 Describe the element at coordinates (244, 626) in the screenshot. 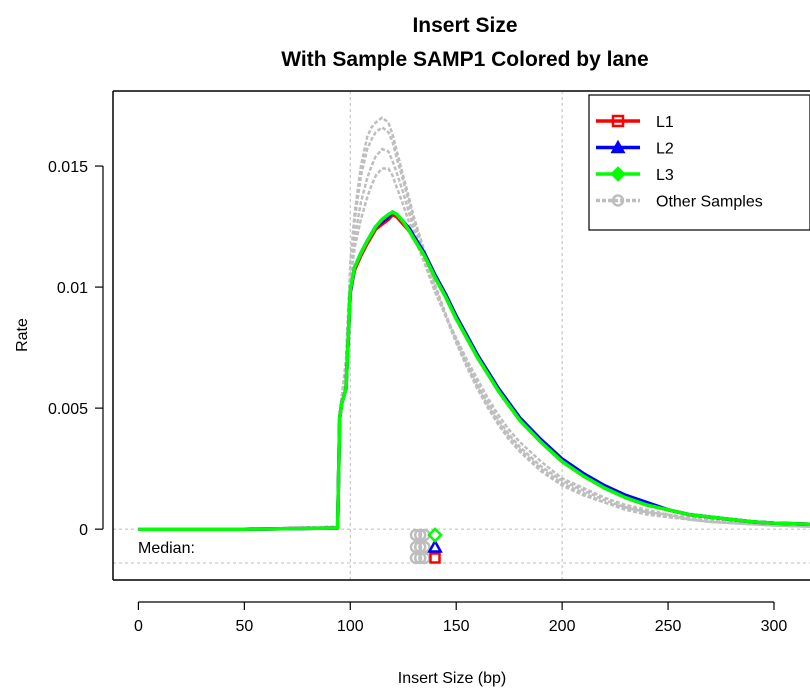

I see `x-tick-label: 50` at that location.